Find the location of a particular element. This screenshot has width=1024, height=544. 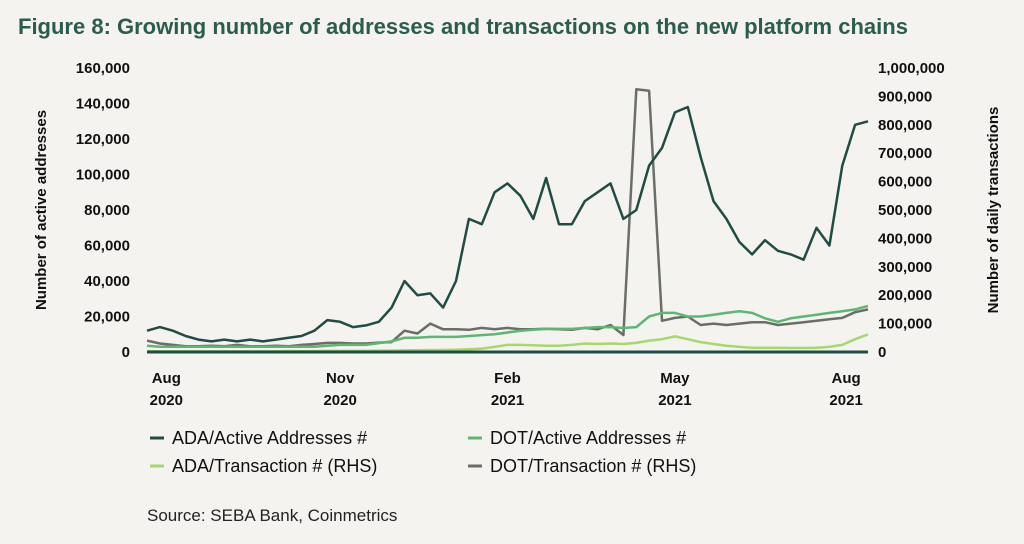

x-tick-label: May is located at coordinates (675, 378).